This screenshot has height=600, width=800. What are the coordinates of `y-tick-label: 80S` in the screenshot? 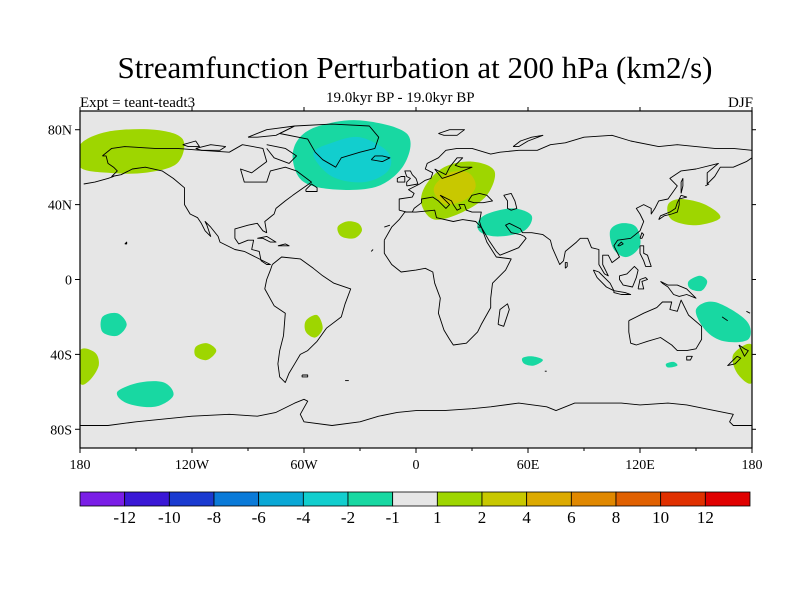 It's located at (61, 430).